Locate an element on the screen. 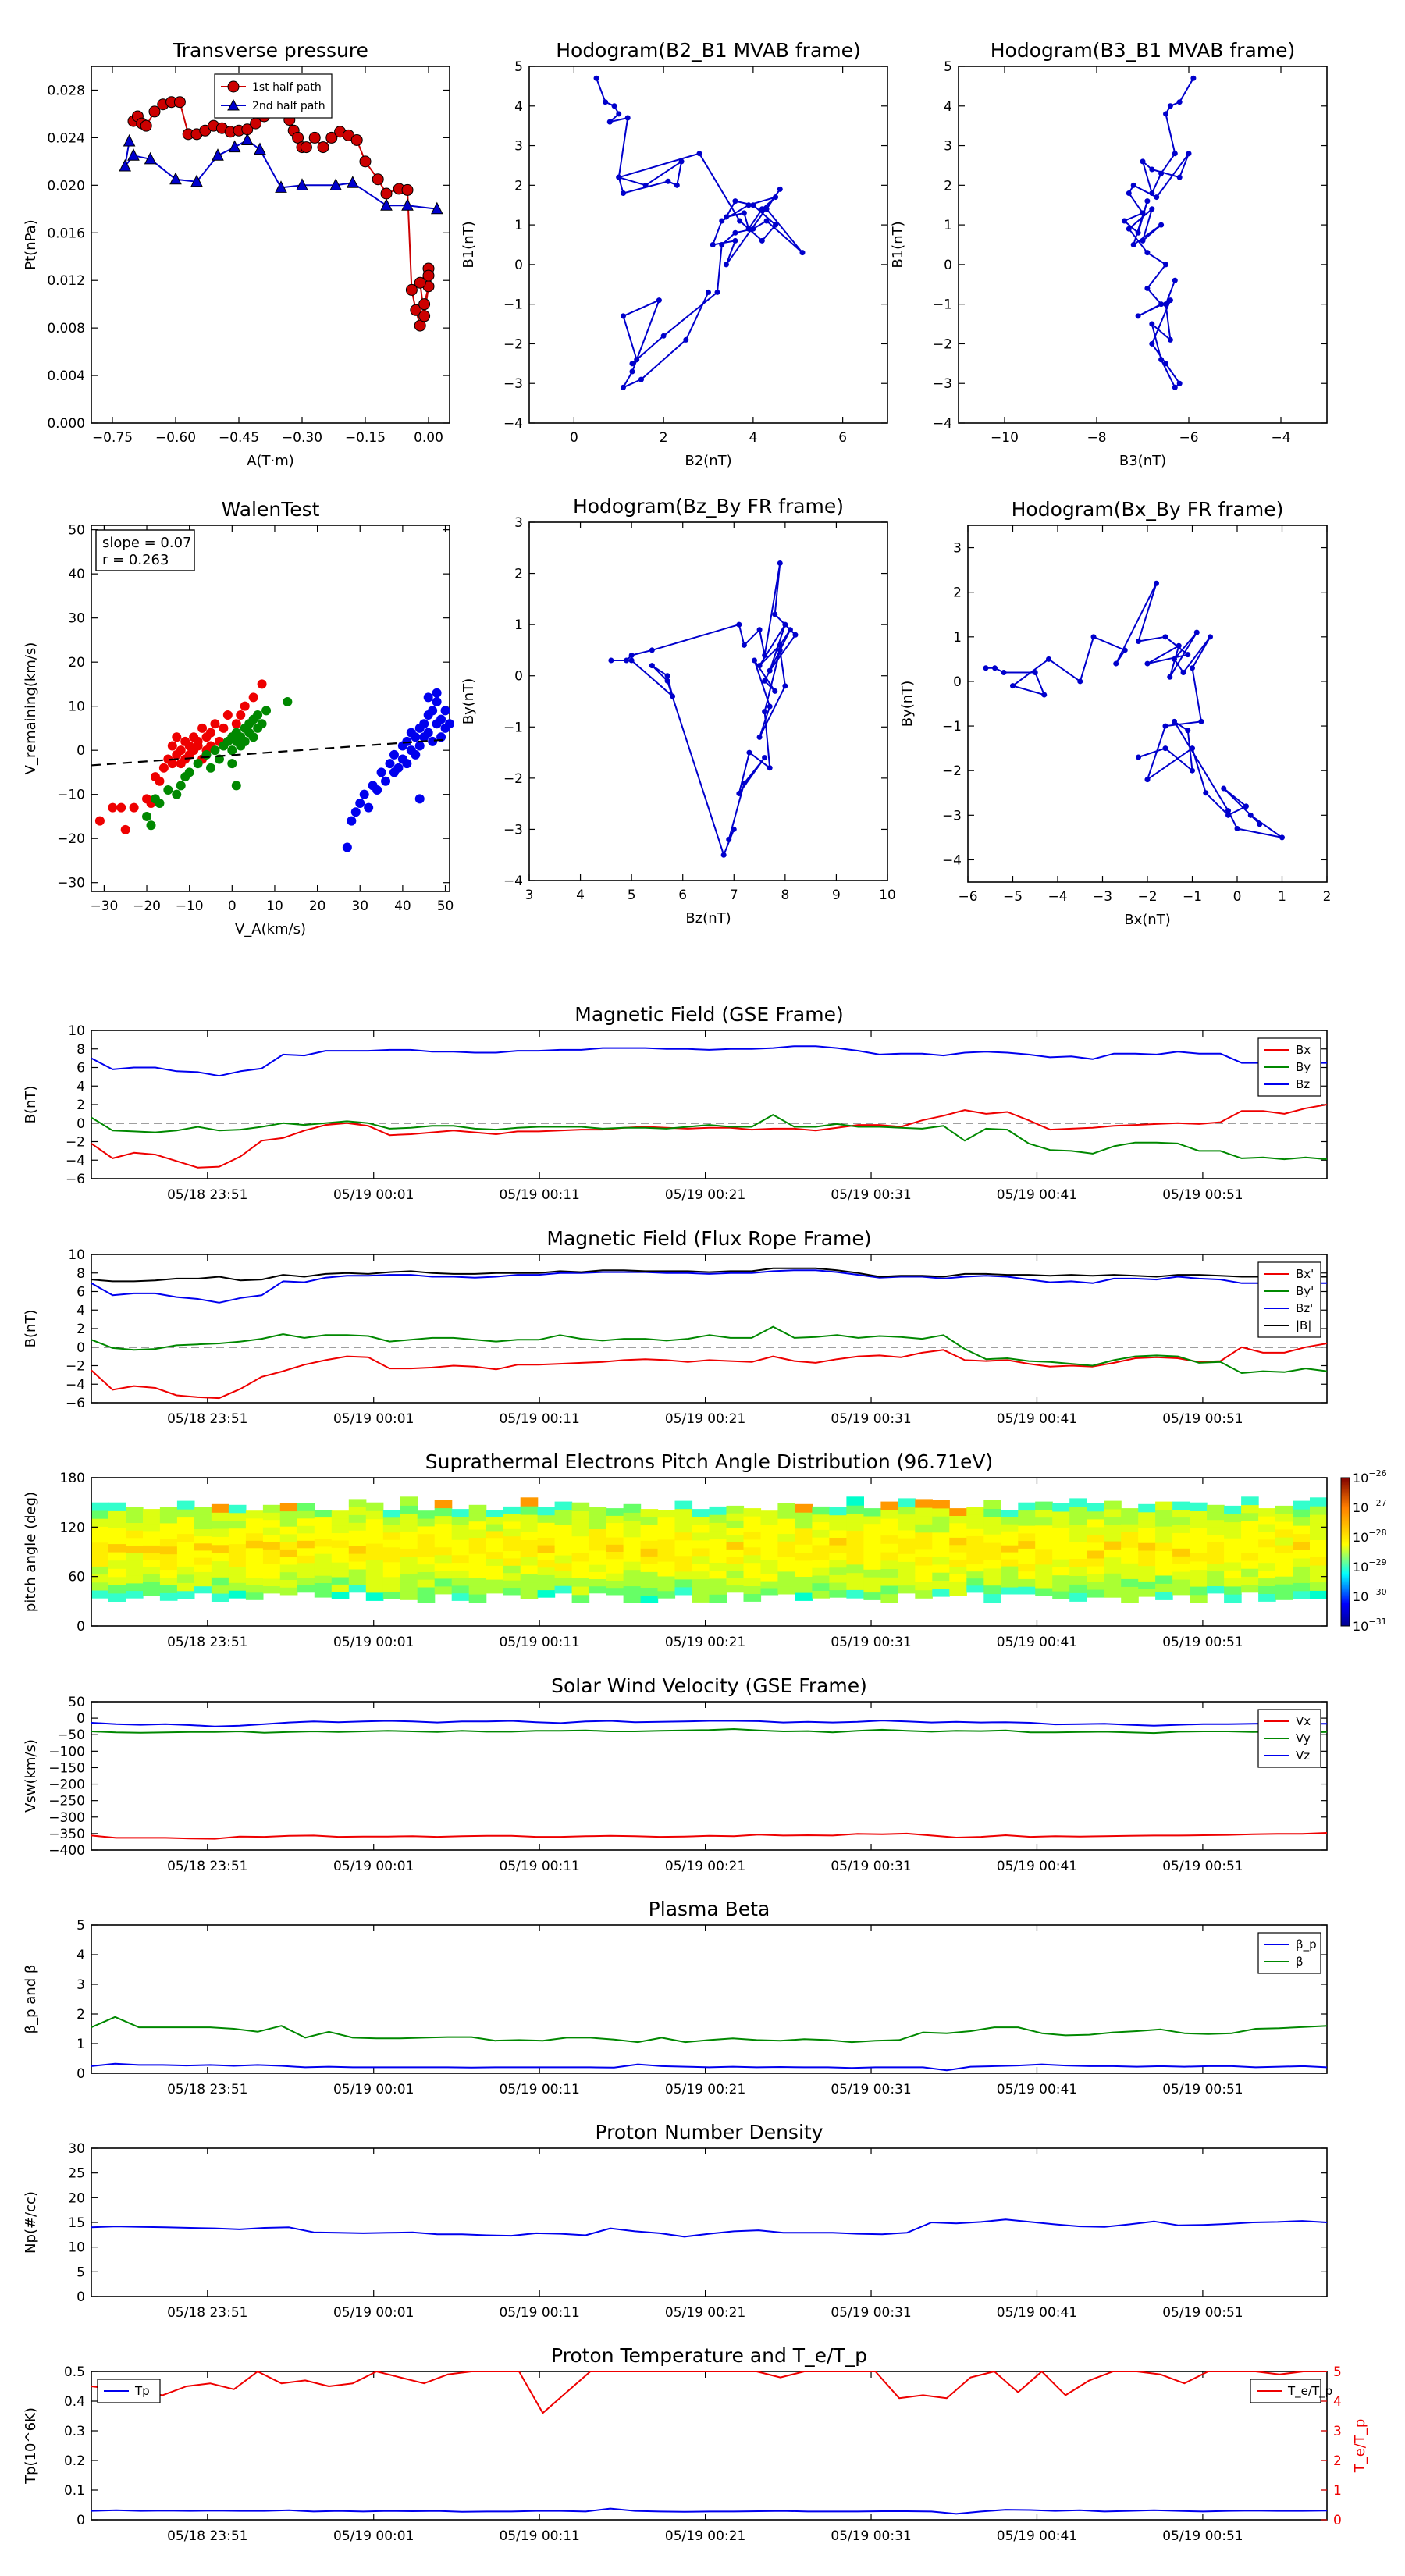 The width and height of the screenshot is (1405, 2576). y-tick-label: 5 is located at coordinates (81, 1926).